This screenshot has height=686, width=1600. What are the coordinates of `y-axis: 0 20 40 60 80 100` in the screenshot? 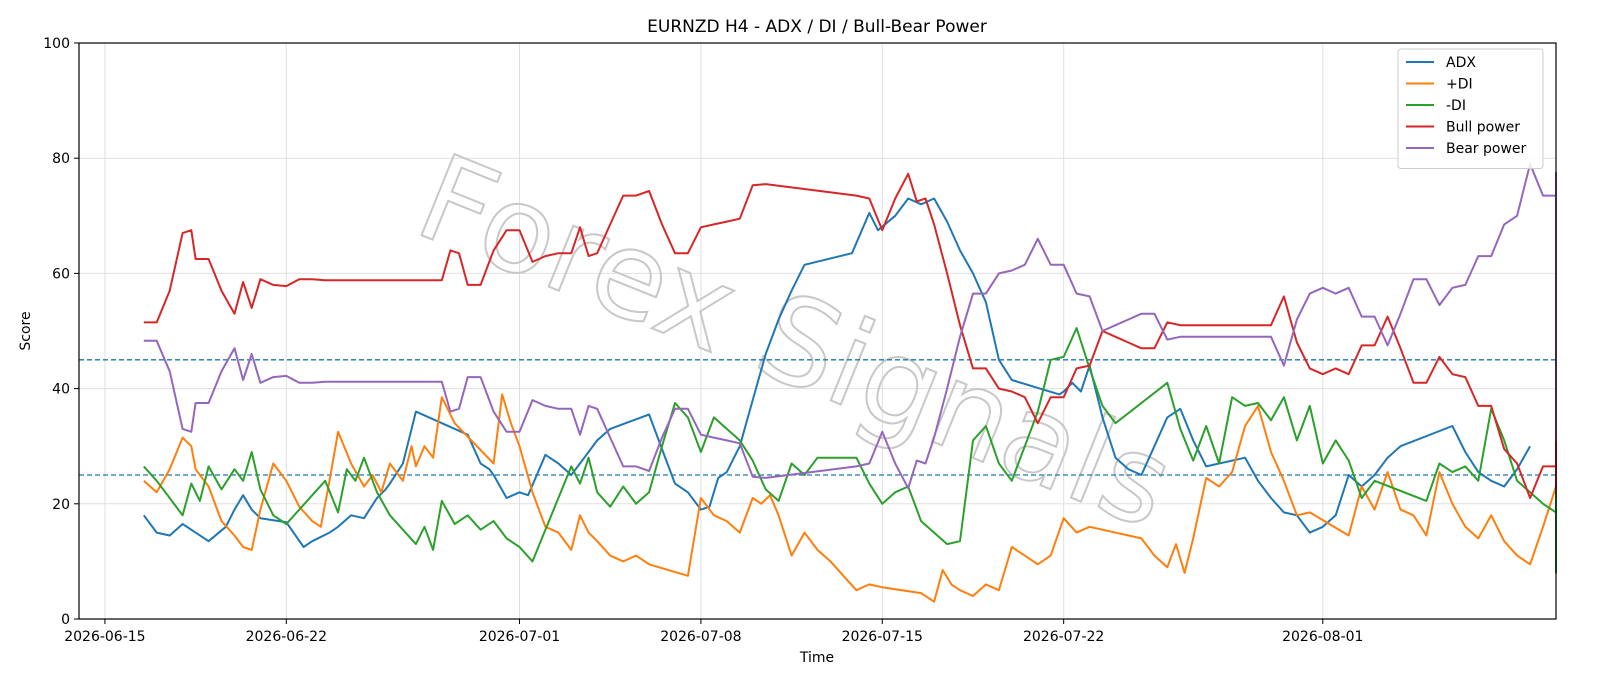 It's located at (61, 332).